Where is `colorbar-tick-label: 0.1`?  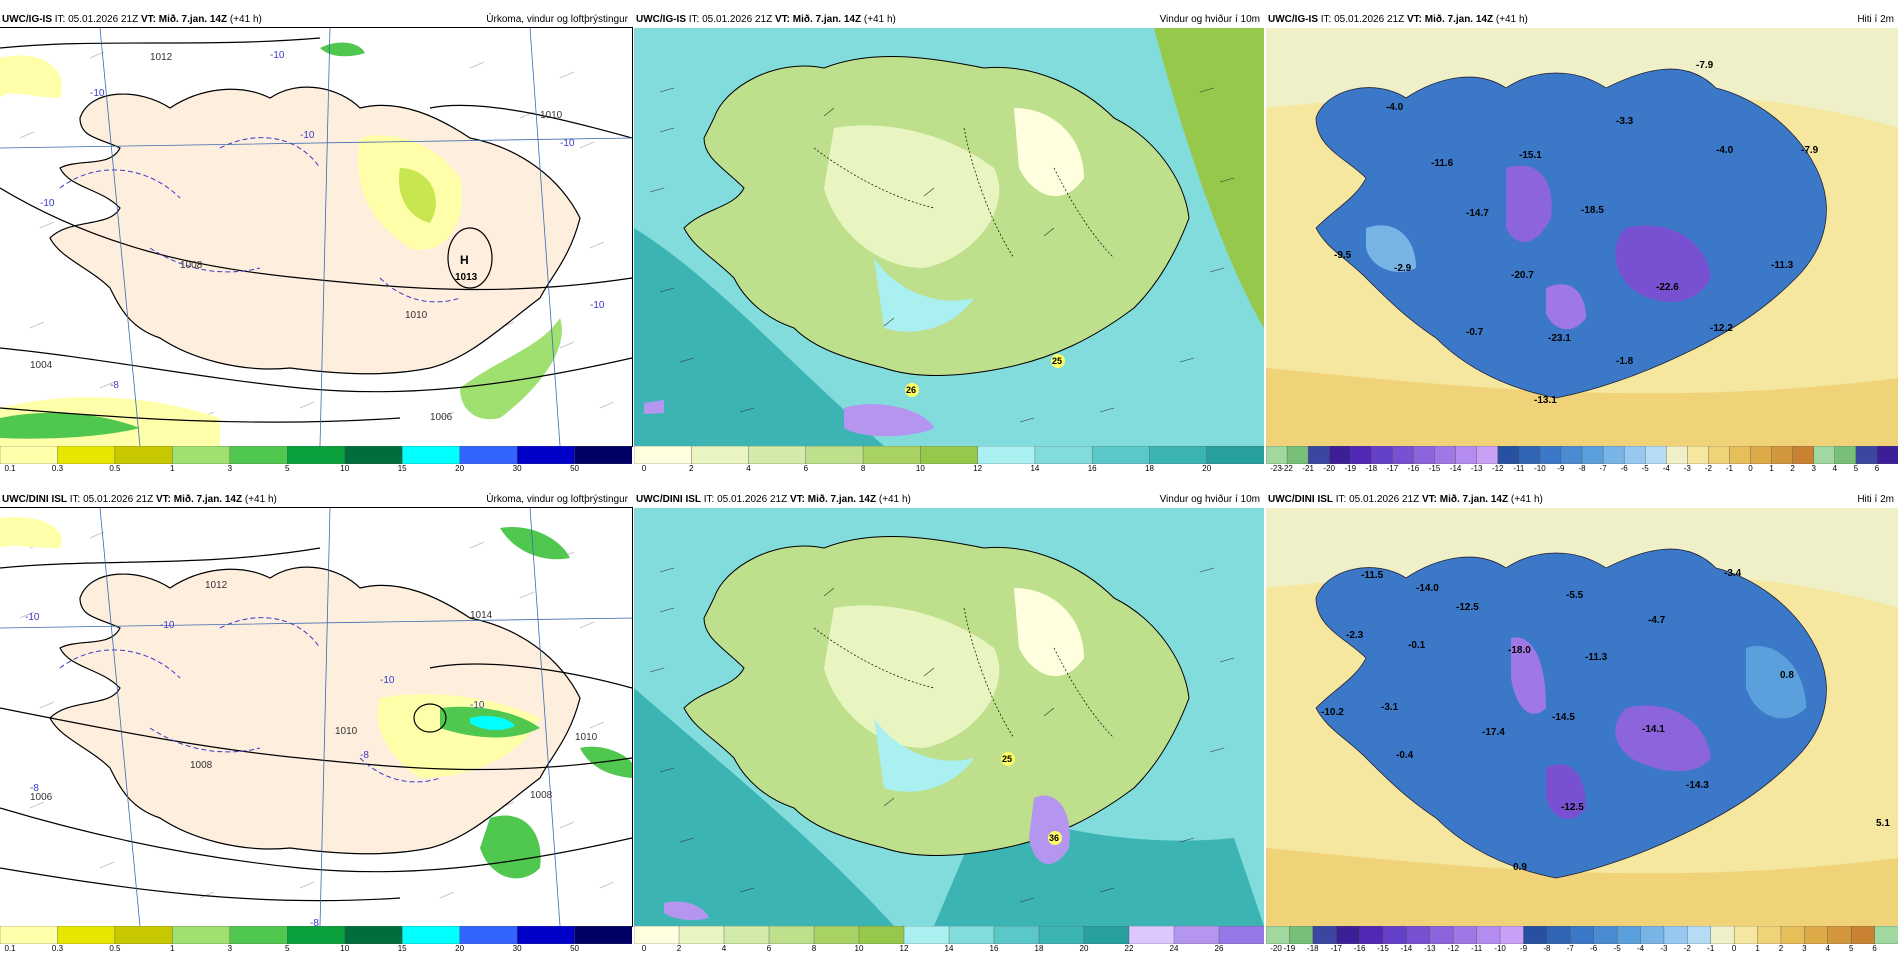
colorbar-tick-label: 0.1 is located at coordinates (10, 948).